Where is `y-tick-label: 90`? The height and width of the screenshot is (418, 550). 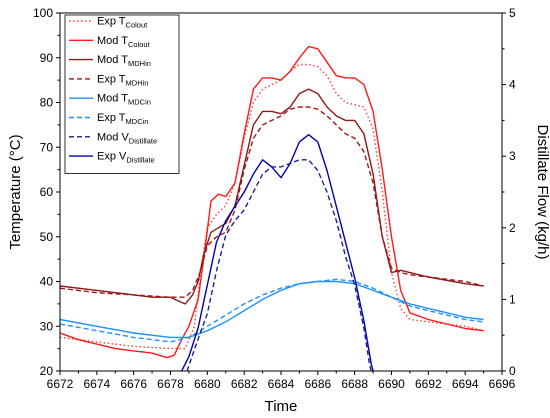
y-tick-label: 90 is located at coordinates (47, 58).